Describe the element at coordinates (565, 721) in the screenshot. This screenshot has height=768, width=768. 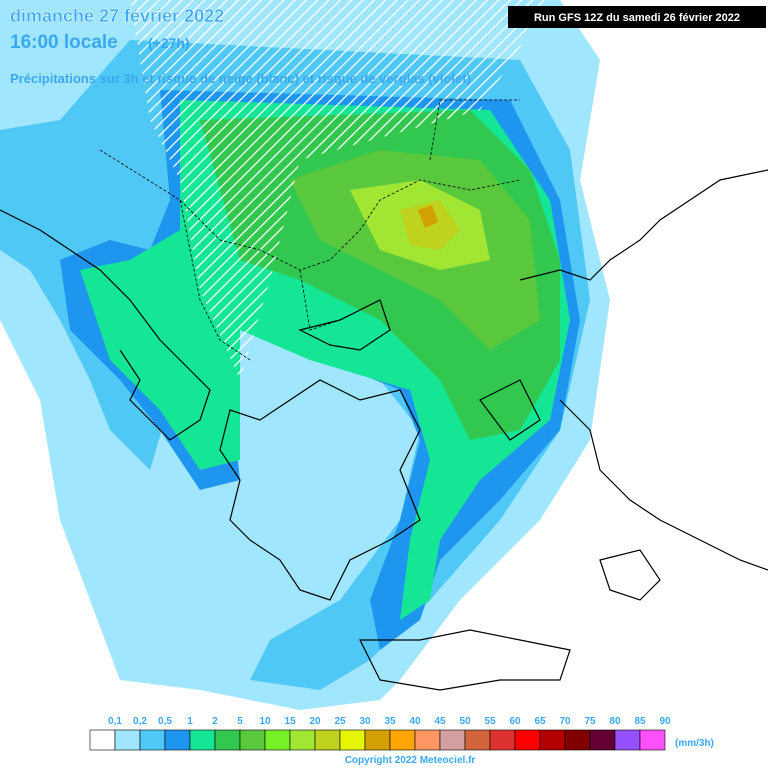
I see `legend-label: 70` at that location.